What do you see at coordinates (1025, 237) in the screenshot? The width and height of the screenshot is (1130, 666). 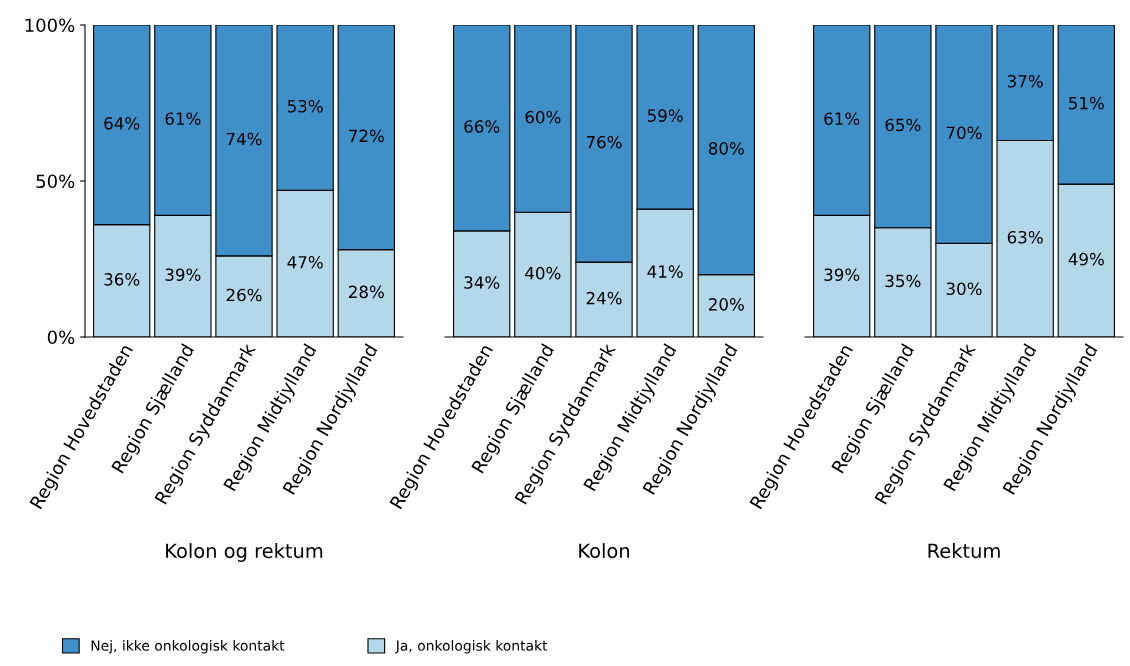 I see `data-label: 63%` at bounding box center [1025, 237].